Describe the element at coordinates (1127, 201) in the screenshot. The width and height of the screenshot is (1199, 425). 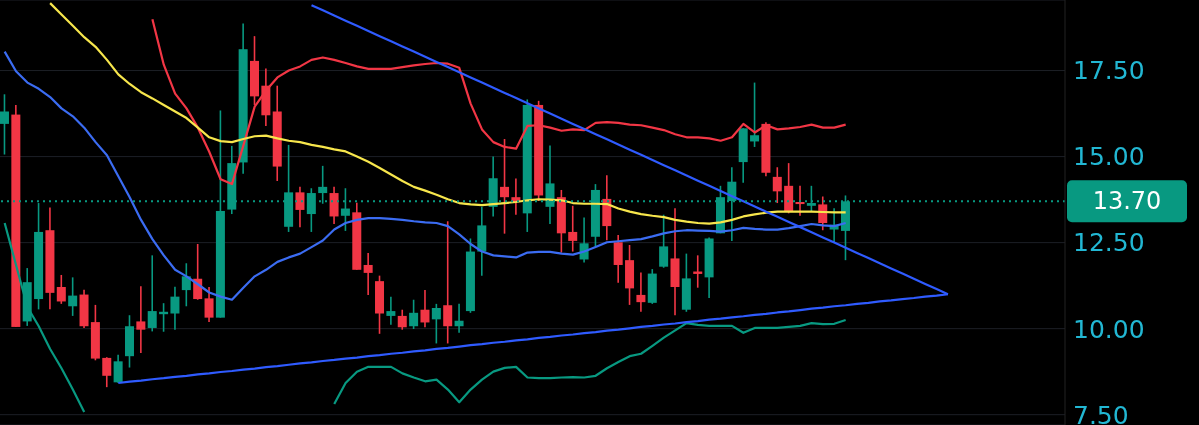
I see `ref-line-label: 13.70` at that location.